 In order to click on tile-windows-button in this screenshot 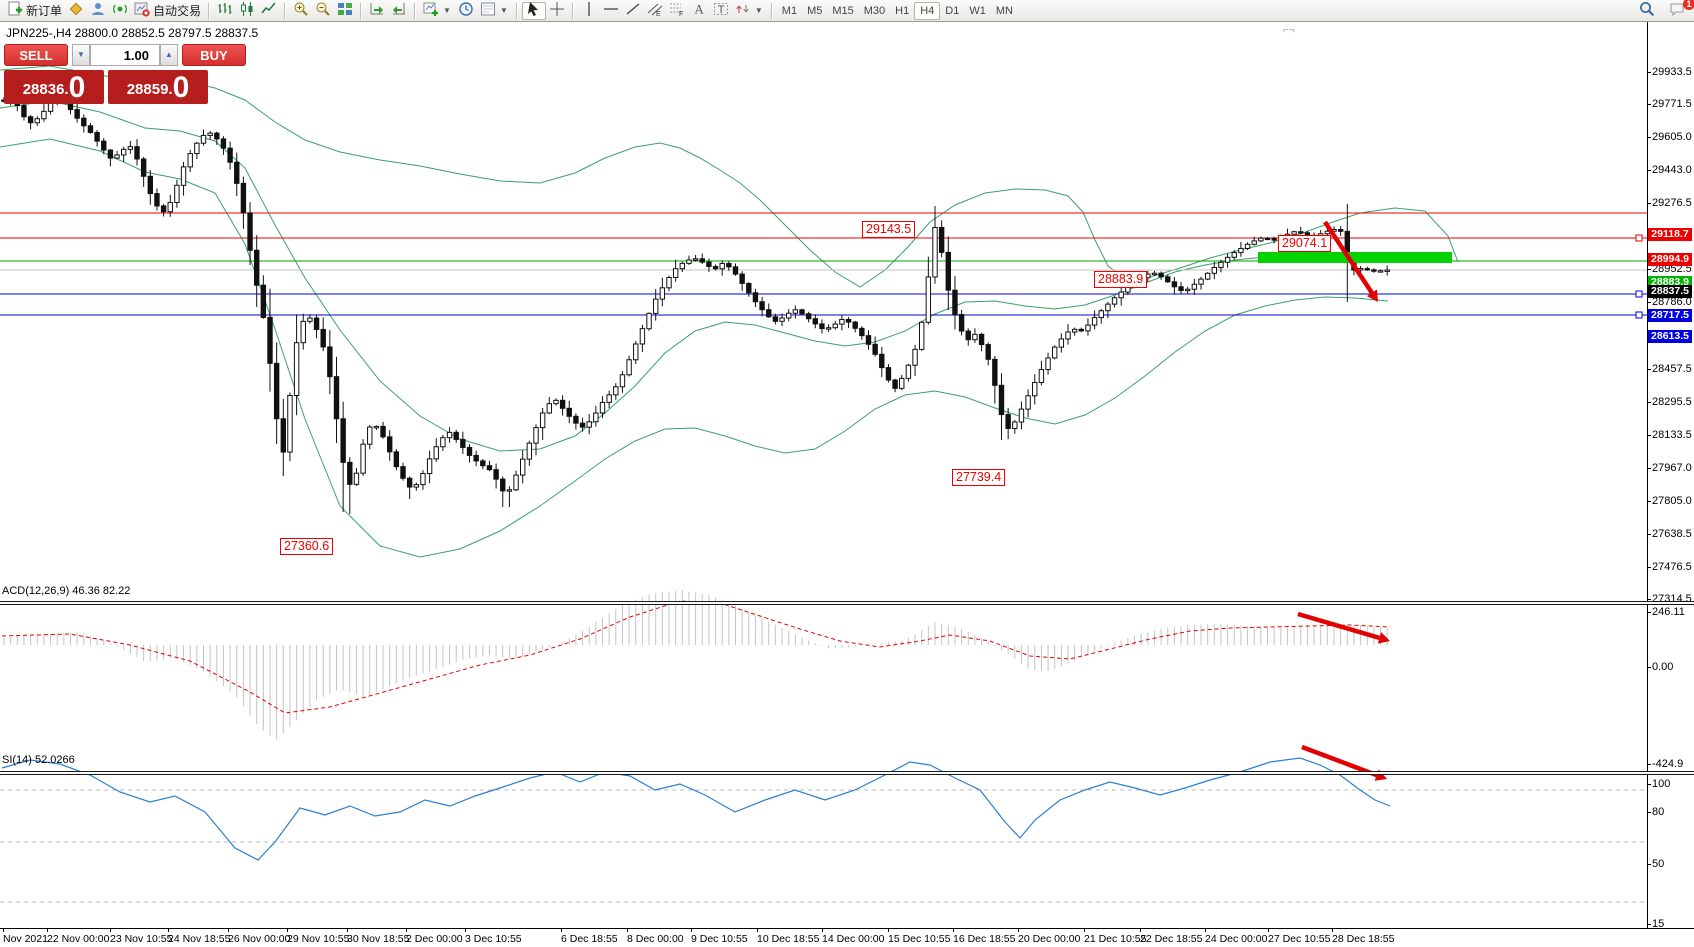, I will do `click(345, 11)`.